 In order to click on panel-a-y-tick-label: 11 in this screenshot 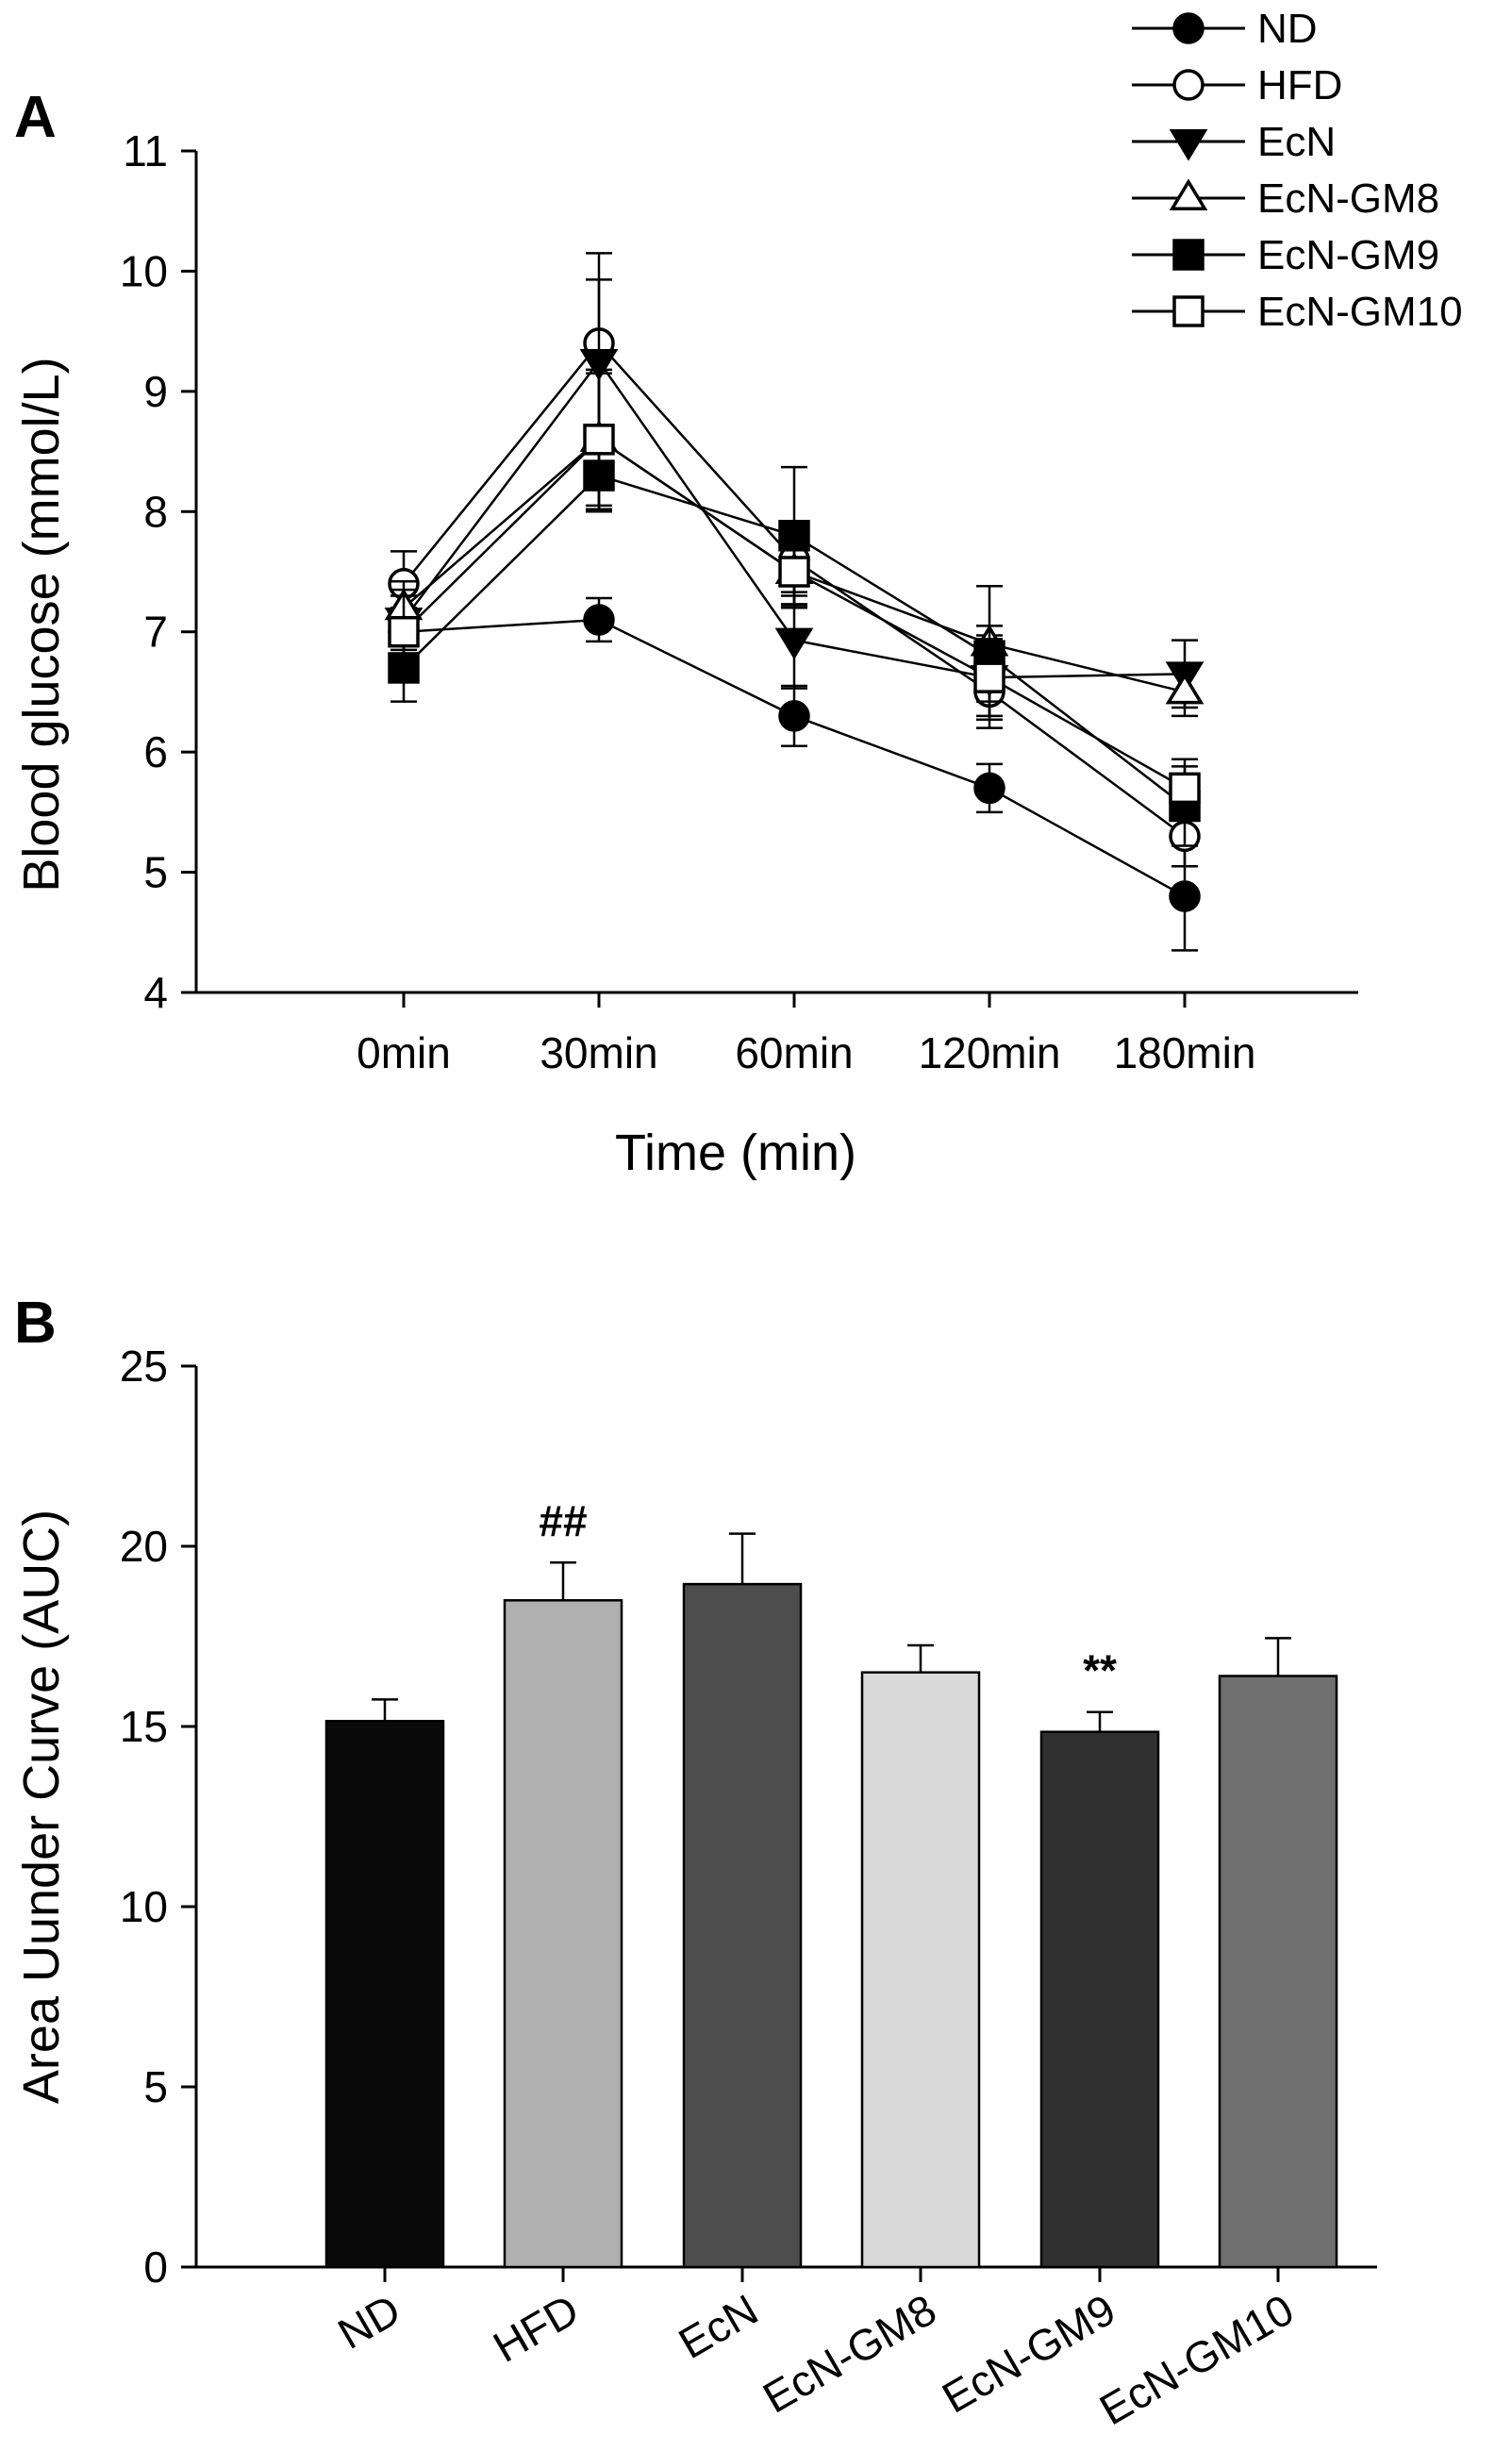, I will do `click(145, 150)`.